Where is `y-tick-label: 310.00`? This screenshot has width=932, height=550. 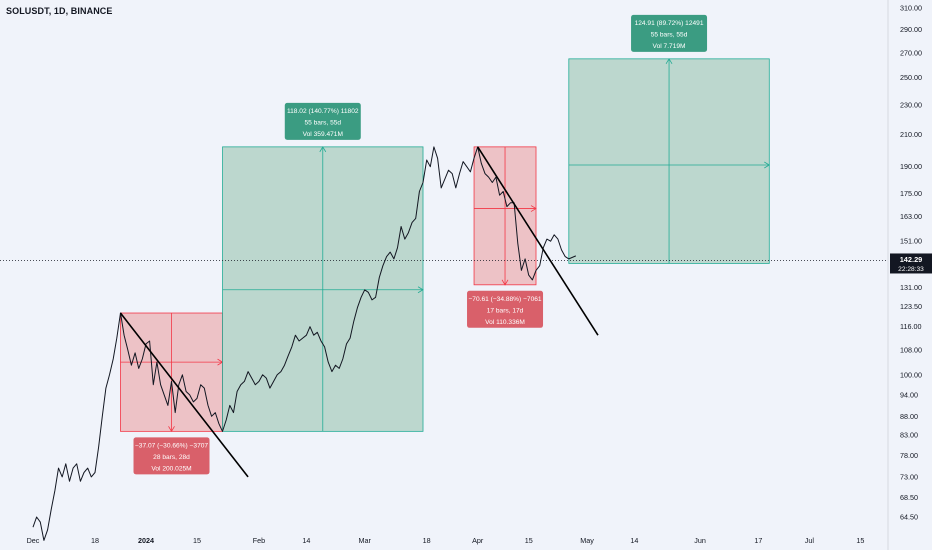
y-tick-label: 310.00 is located at coordinates (911, 8).